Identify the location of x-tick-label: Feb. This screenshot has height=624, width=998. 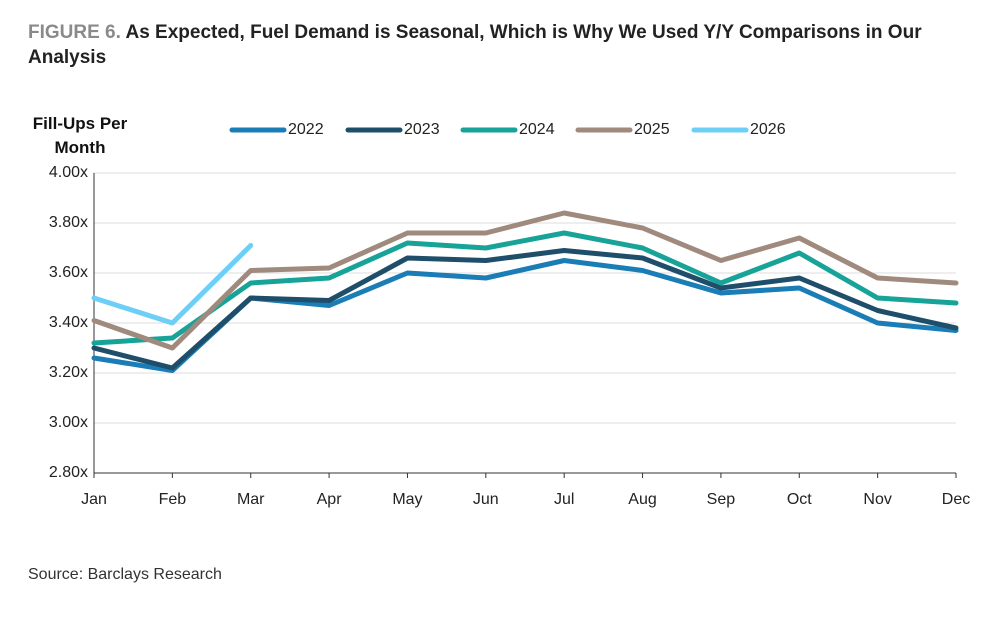
(173, 499).